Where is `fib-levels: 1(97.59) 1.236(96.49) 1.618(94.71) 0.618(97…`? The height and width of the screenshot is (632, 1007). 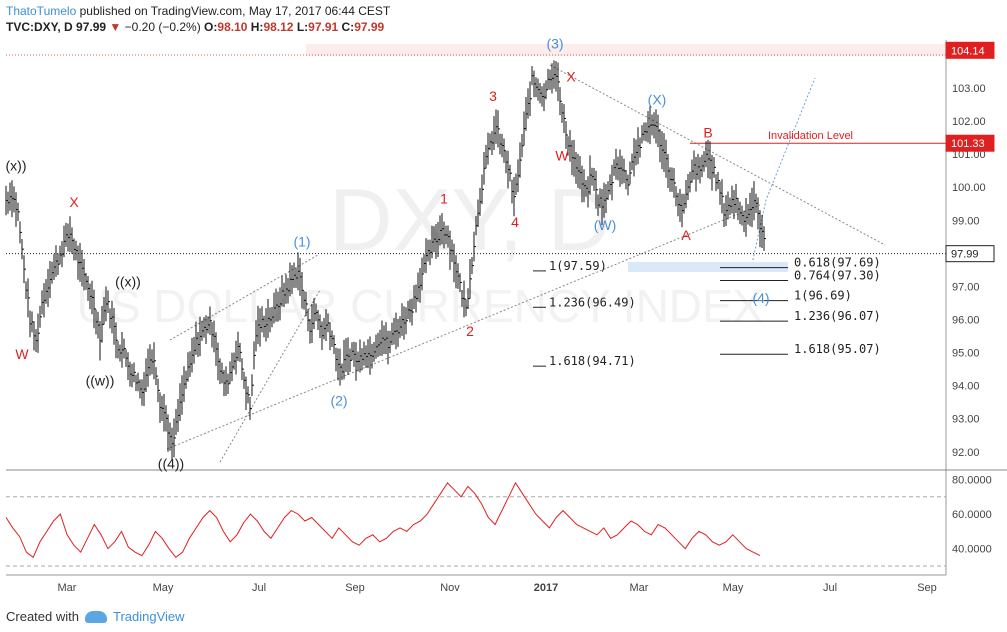
fib-levels: 1(97.59) 1.236(96.49) 1.618(94.71) 0.618(97… is located at coordinates (707, 312).